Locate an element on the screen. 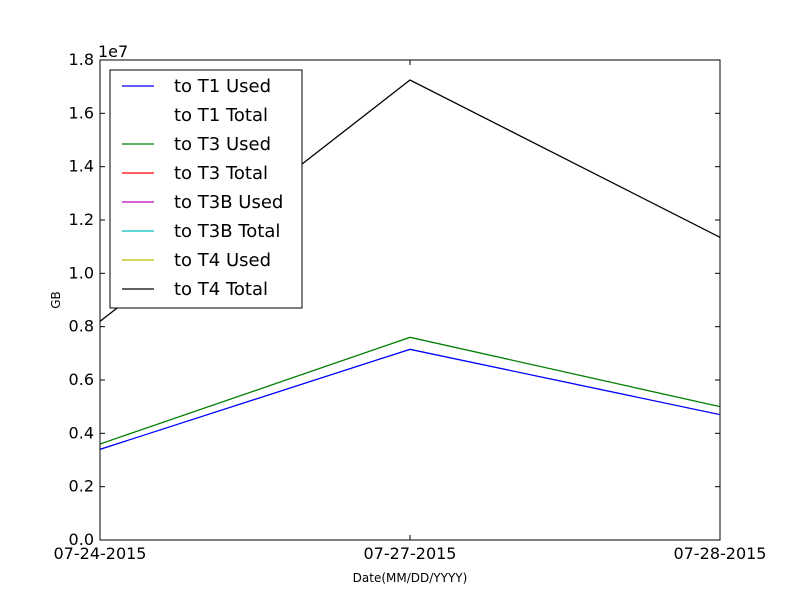 The height and width of the screenshot is (600, 800). y-tick-label: 1.8 is located at coordinates (81, 59).